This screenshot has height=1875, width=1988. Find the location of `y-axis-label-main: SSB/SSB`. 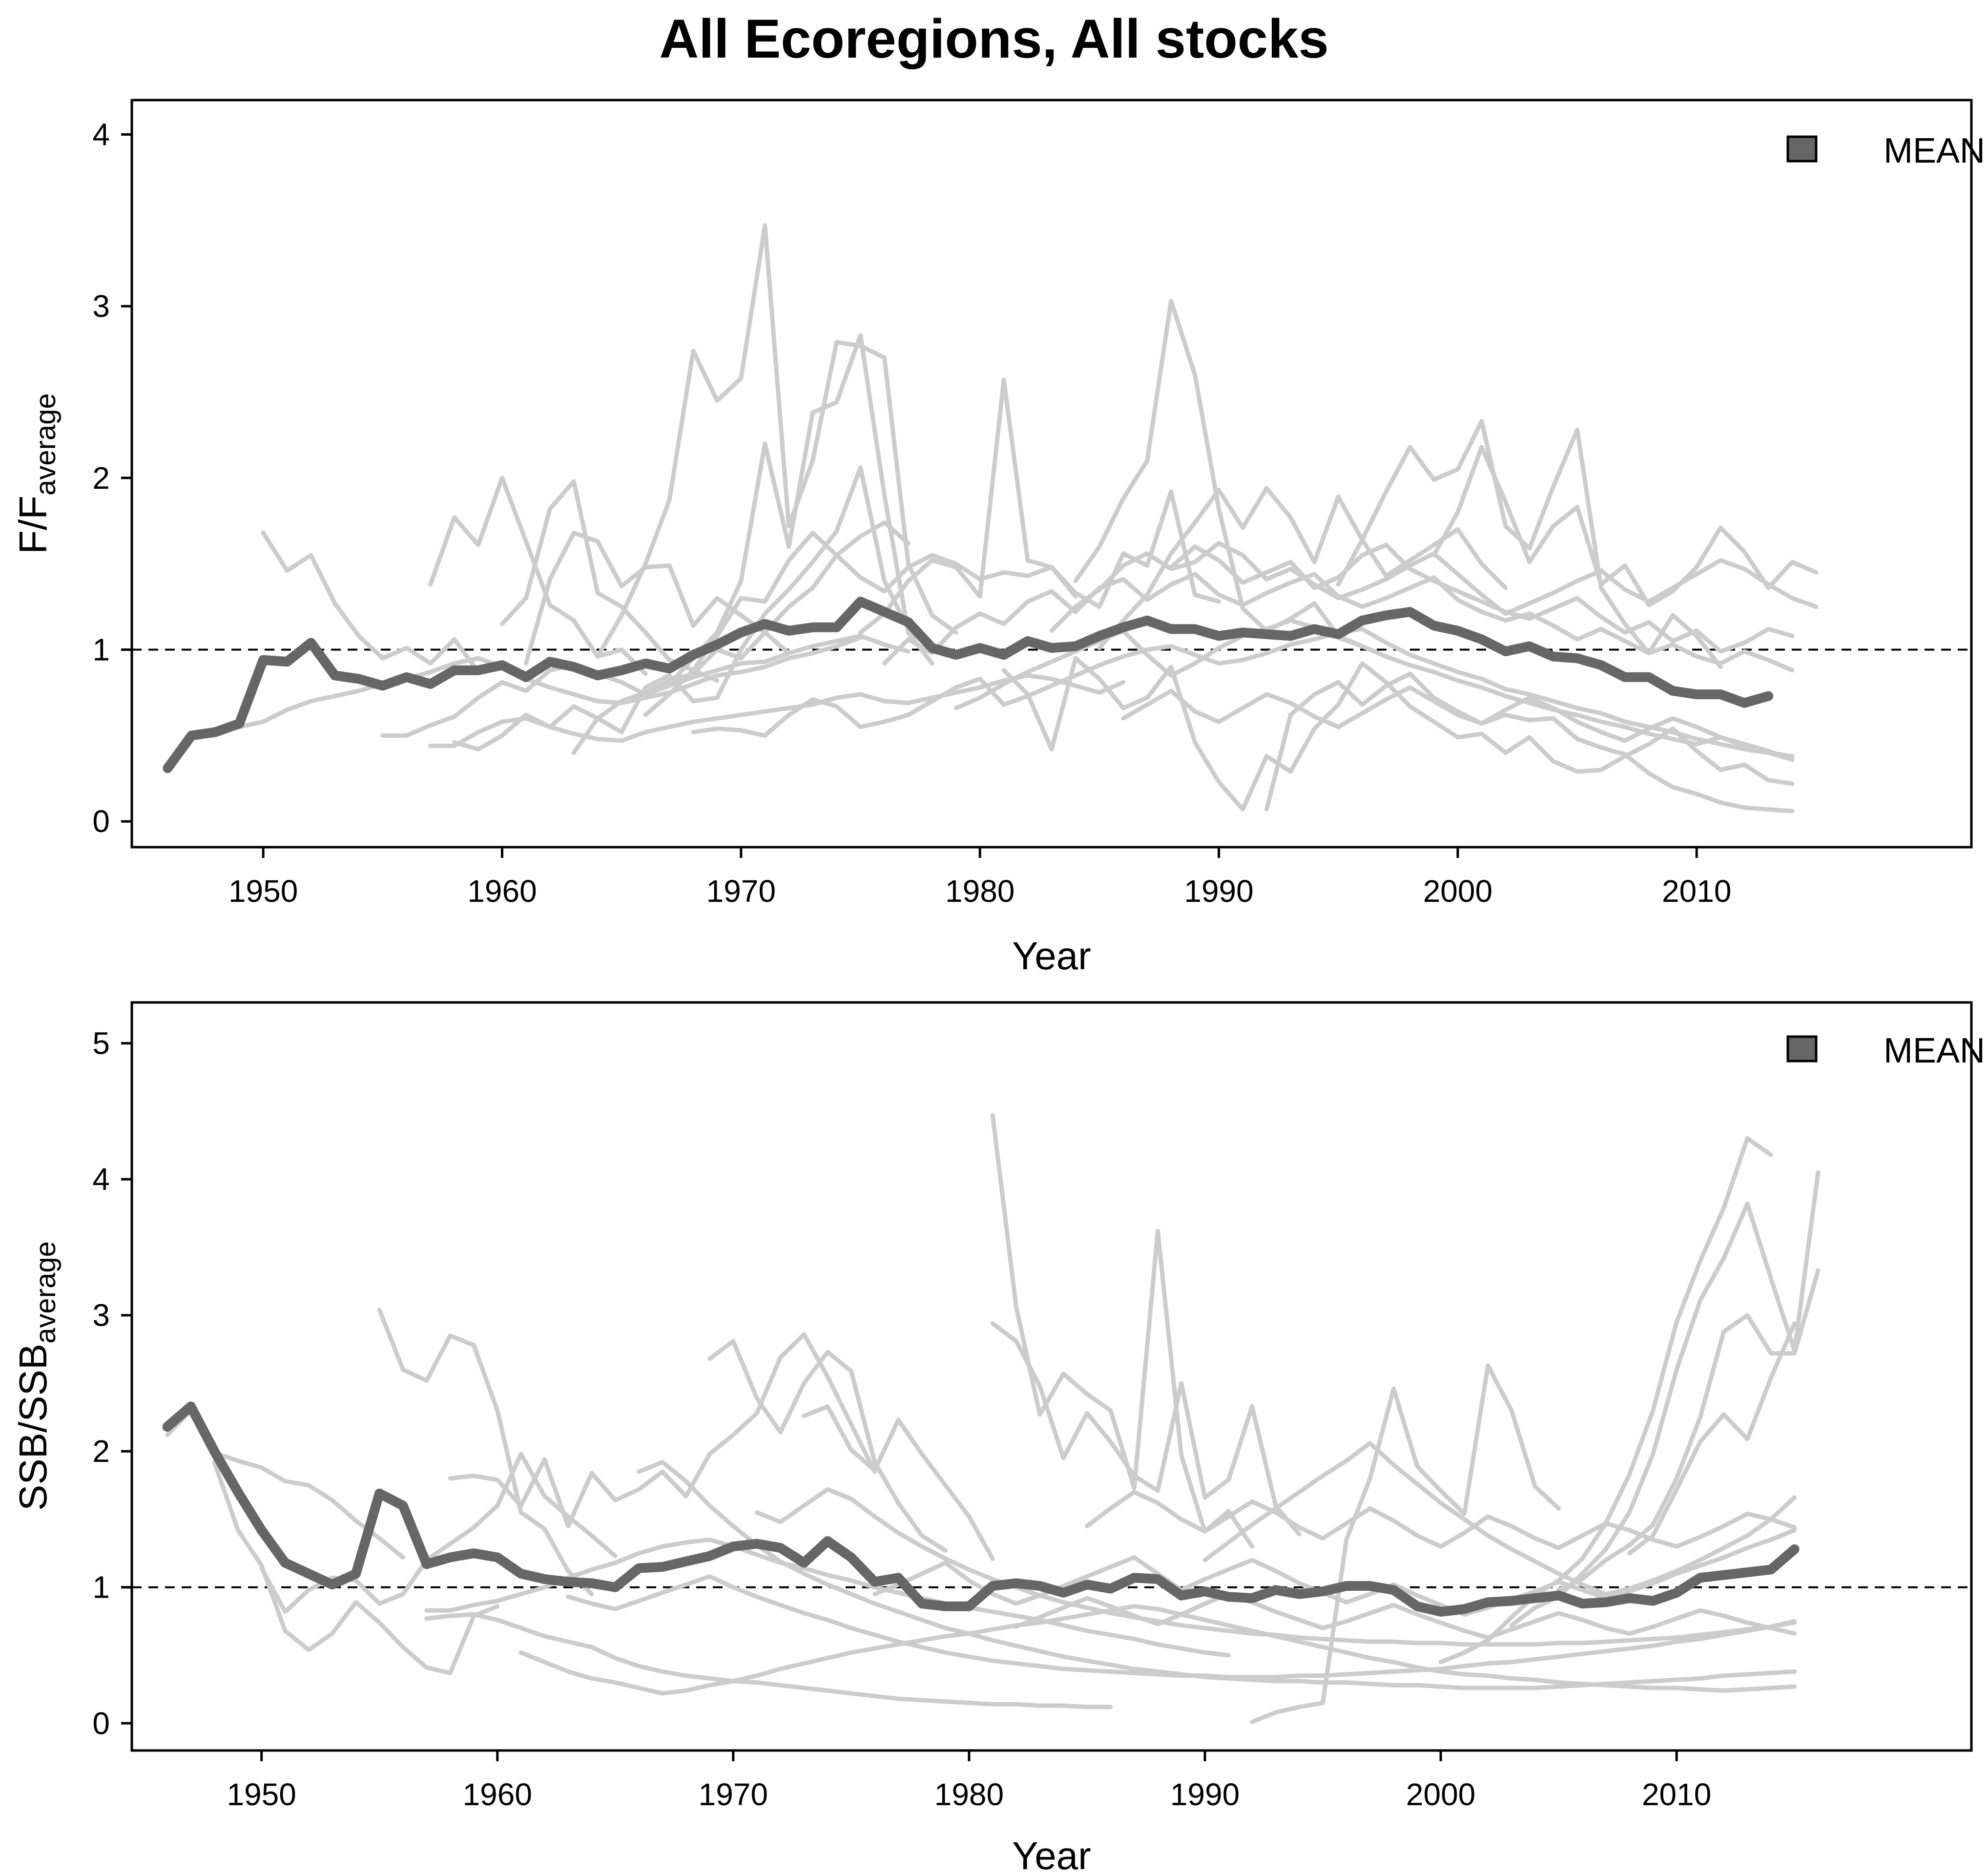

y-axis-label-main: SSB/SSB is located at coordinates (33, 1427).